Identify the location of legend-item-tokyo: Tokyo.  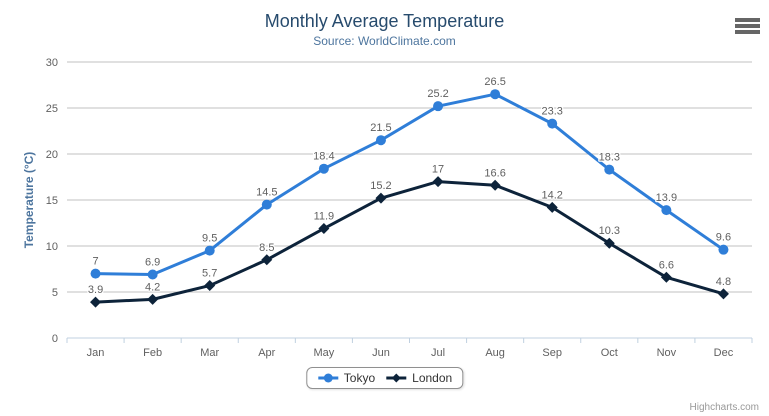
(346, 378).